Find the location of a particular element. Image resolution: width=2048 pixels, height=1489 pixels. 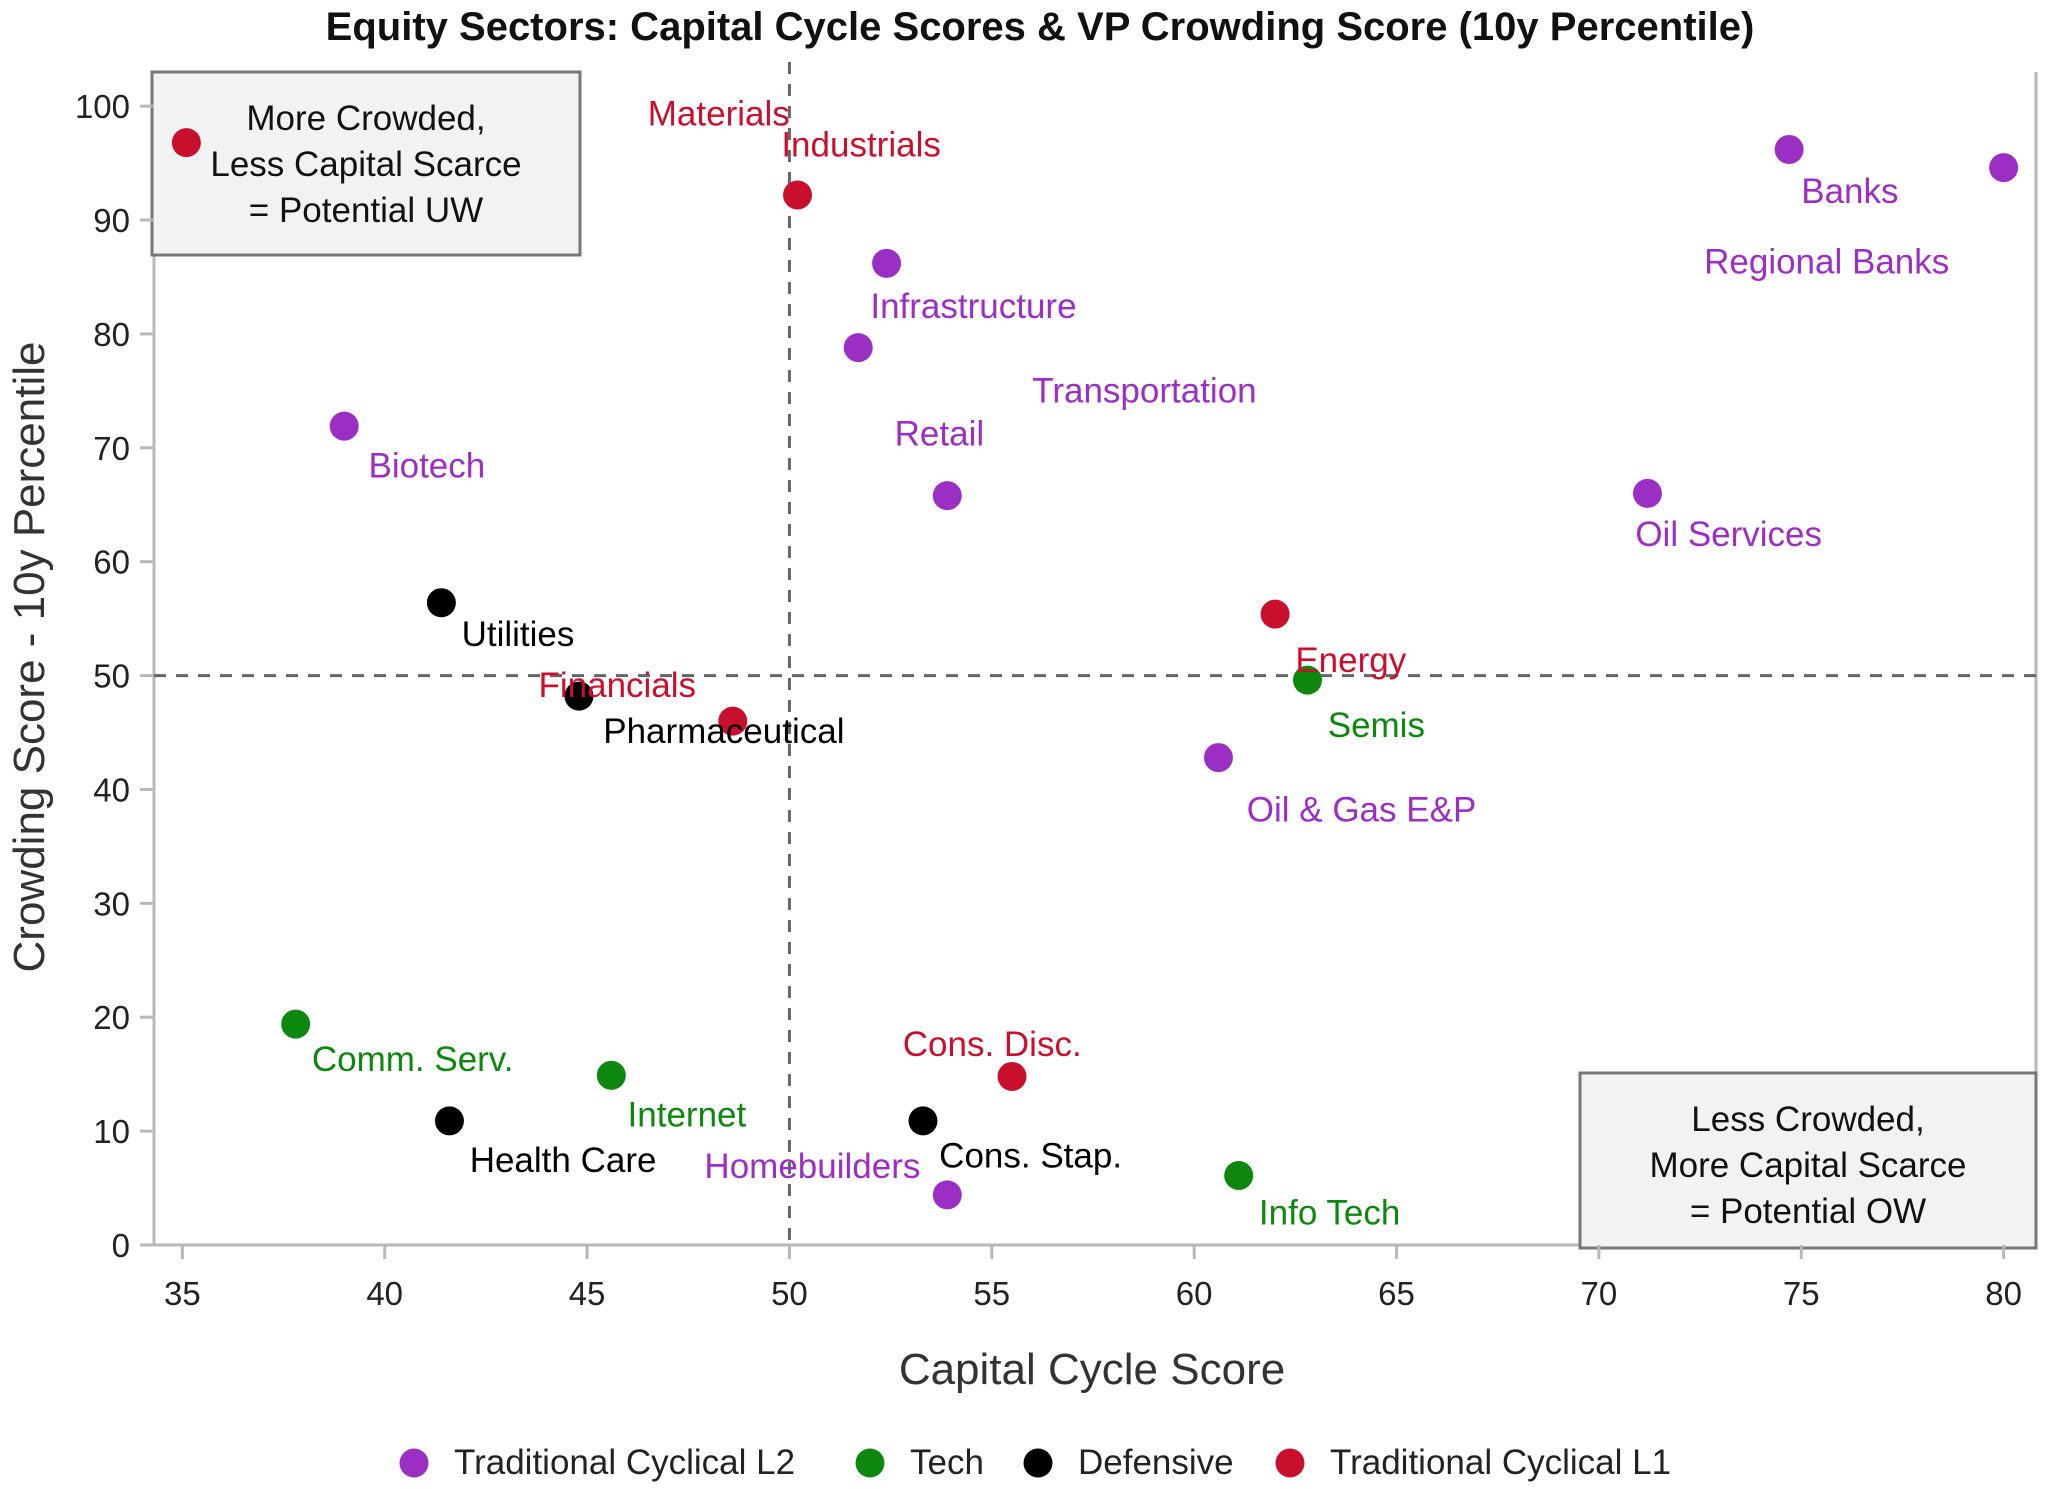

x-tick-label: 40 is located at coordinates (384, 1293).